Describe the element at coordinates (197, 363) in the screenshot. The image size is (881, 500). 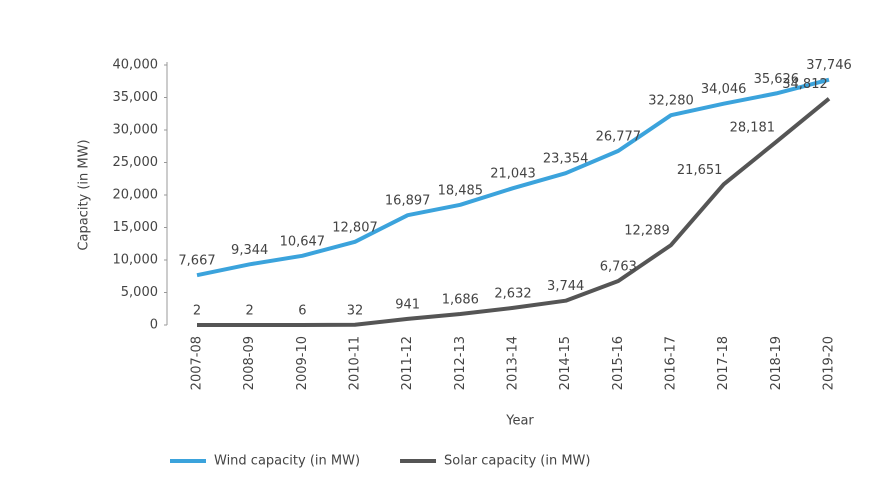
I see `x-tick-label: 2007-08` at that location.